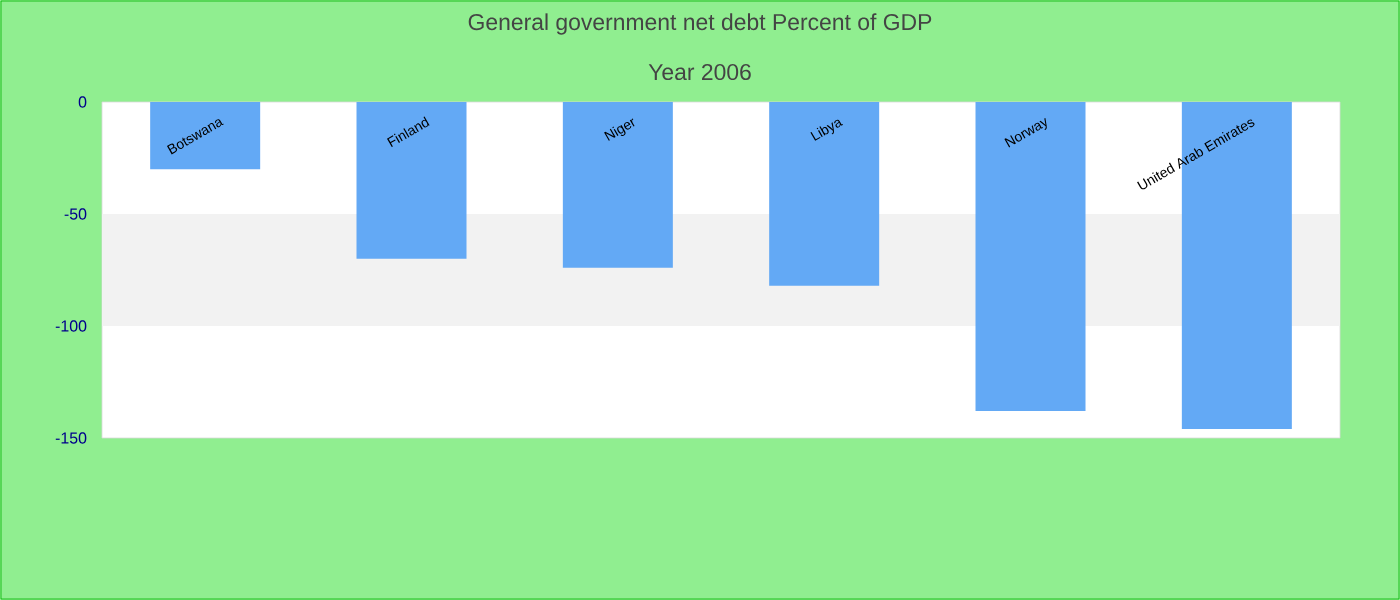 The width and height of the screenshot is (1400, 600). I want to click on chart-subtitle: Year 2006, so click(699, 72).